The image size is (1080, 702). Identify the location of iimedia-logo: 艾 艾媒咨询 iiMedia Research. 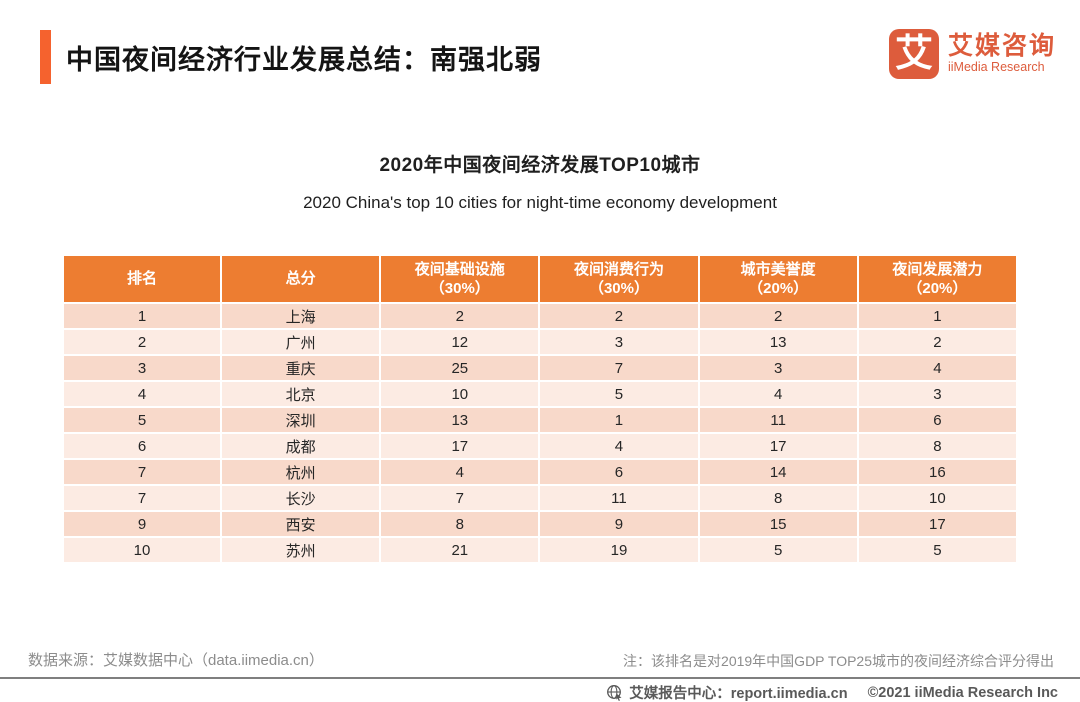
(972, 54).